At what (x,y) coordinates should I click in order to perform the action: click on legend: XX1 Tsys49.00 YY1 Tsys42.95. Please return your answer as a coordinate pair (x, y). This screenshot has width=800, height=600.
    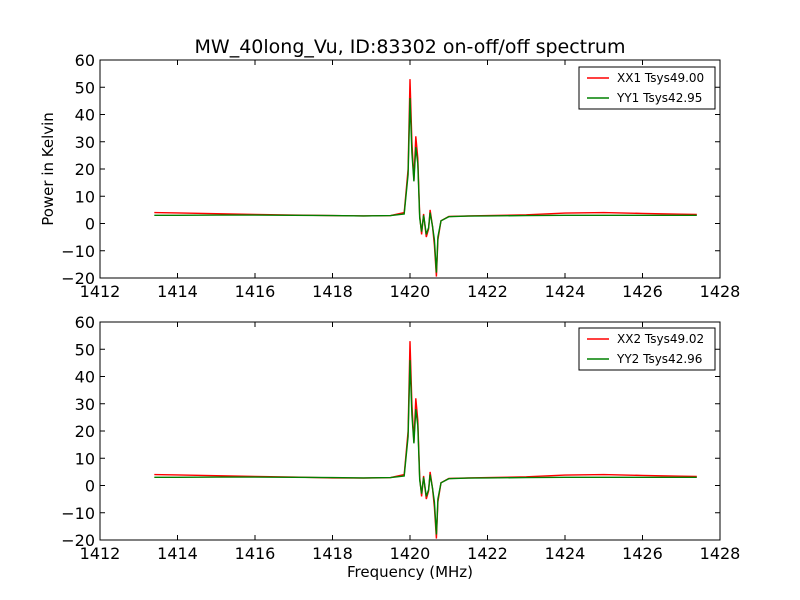
    Looking at the image, I should click on (647, 88).